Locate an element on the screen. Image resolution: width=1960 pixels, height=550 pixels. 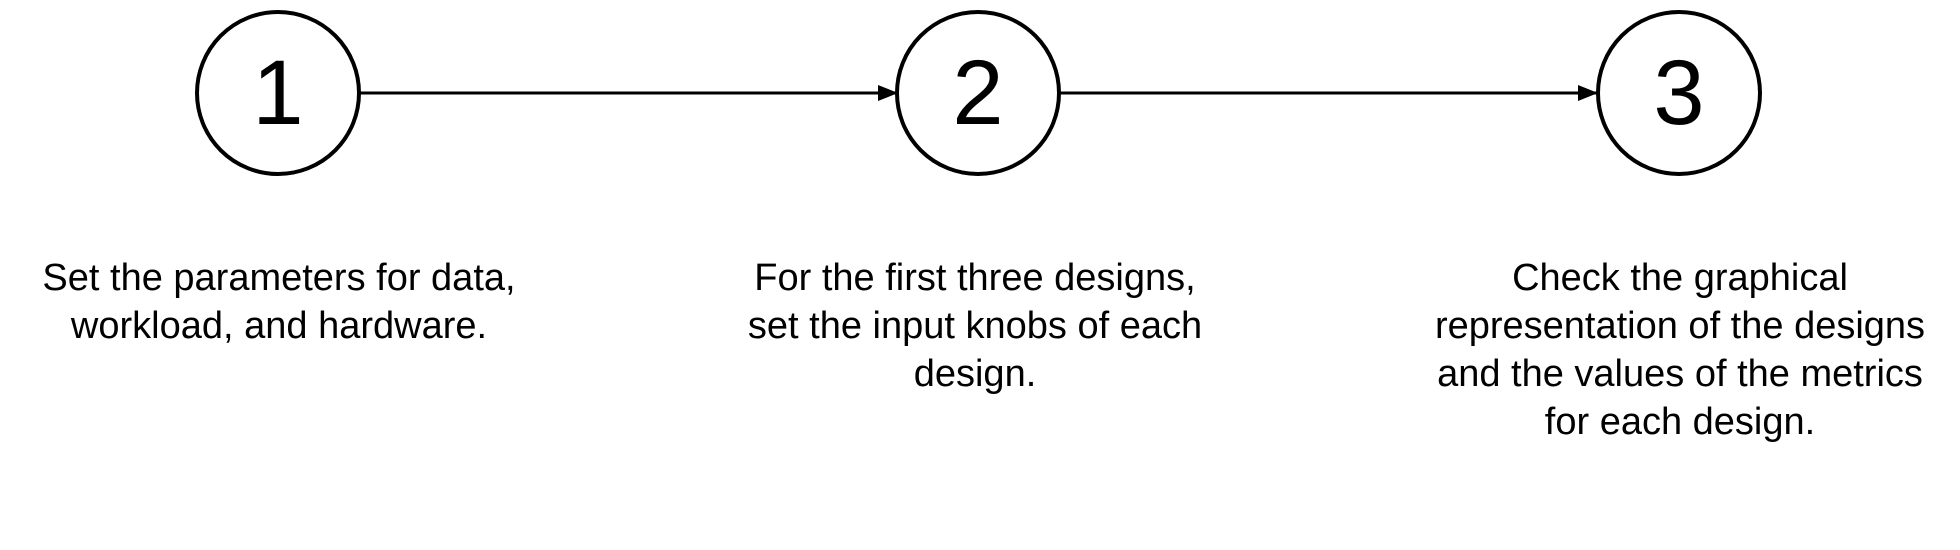
step-3-number: 3 is located at coordinates (1678, 93).